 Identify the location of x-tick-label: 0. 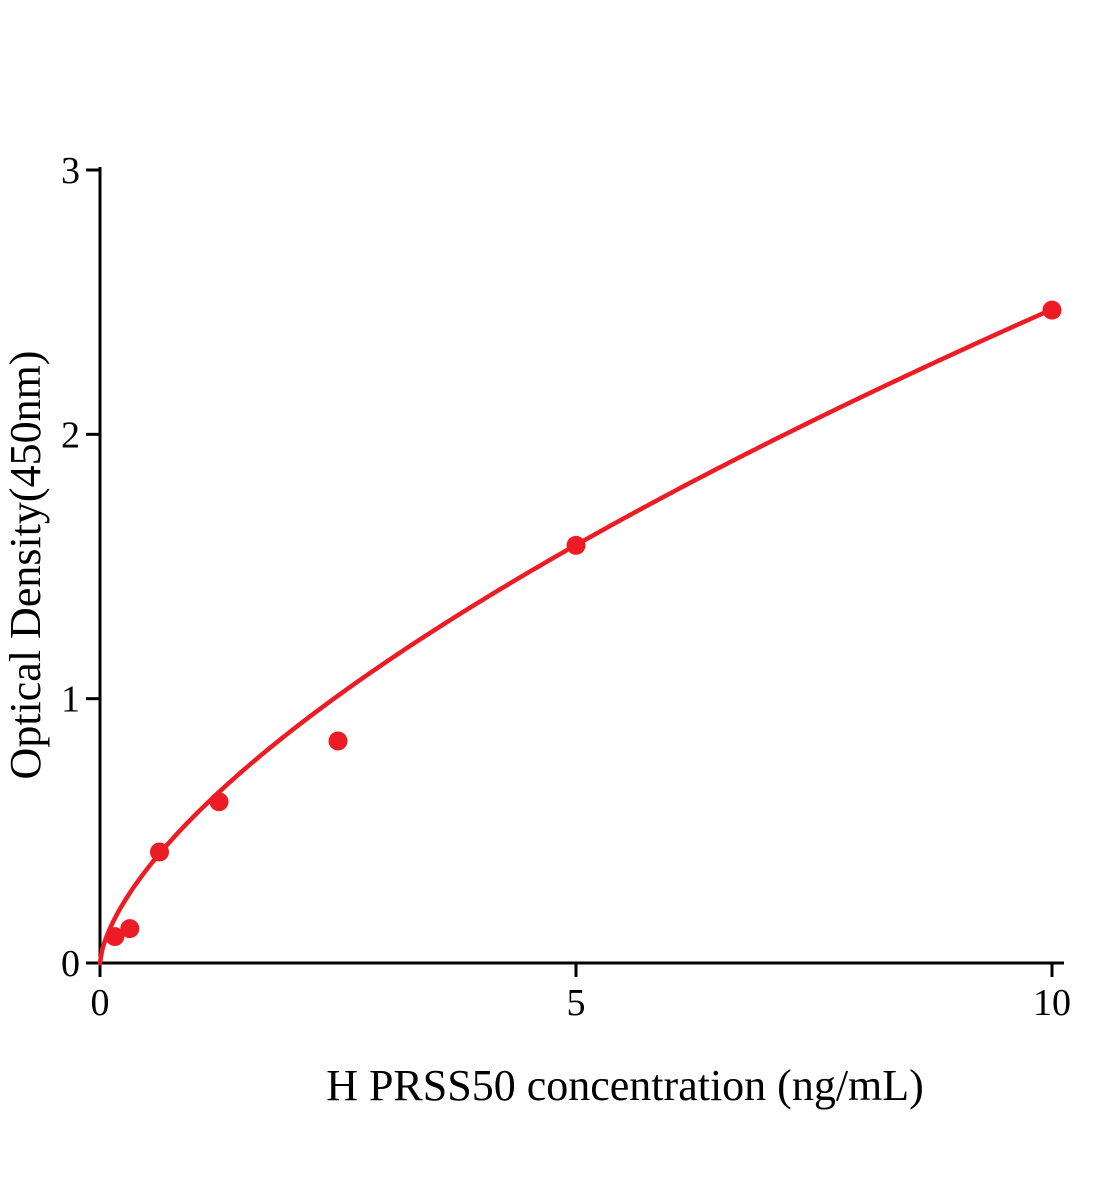
(100, 1003).